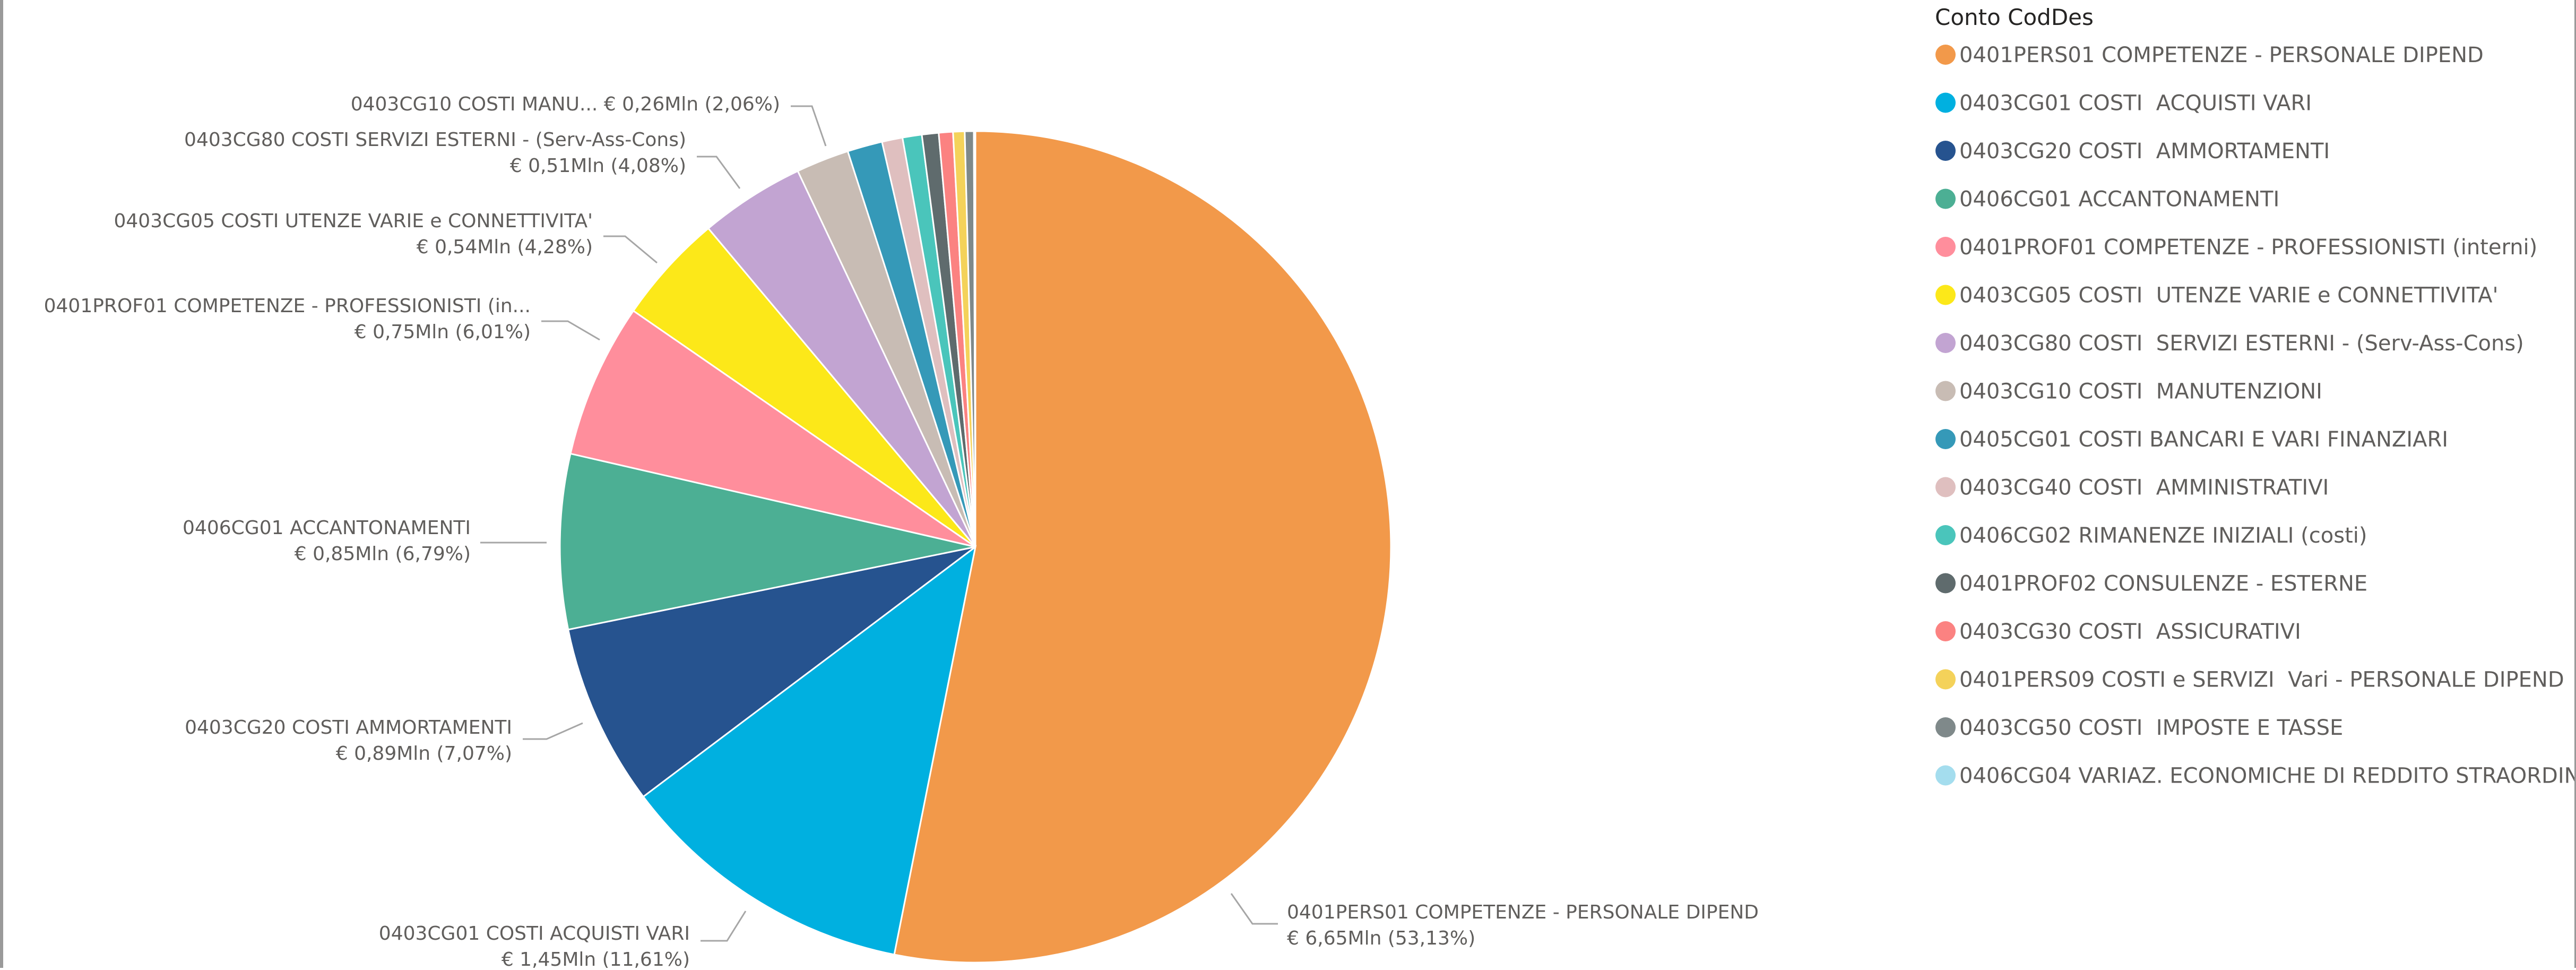 Image resolution: width=2576 pixels, height=970 pixels. Describe the element at coordinates (2135, 104) in the screenshot. I see `legend-item-label-1: 0403CG01 COSTI ACQUISTI VARI` at that location.